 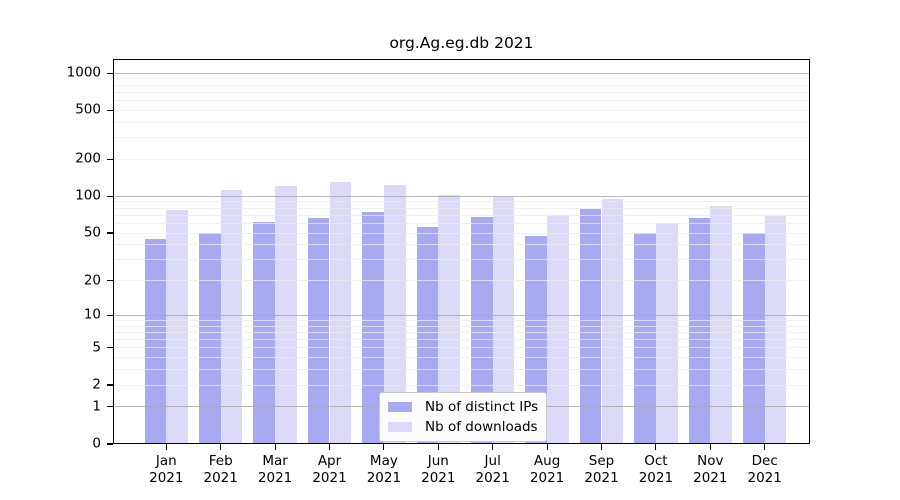 What do you see at coordinates (166, 447) in the screenshot?
I see `x-tick-mark-jan` at bounding box center [166, 447].